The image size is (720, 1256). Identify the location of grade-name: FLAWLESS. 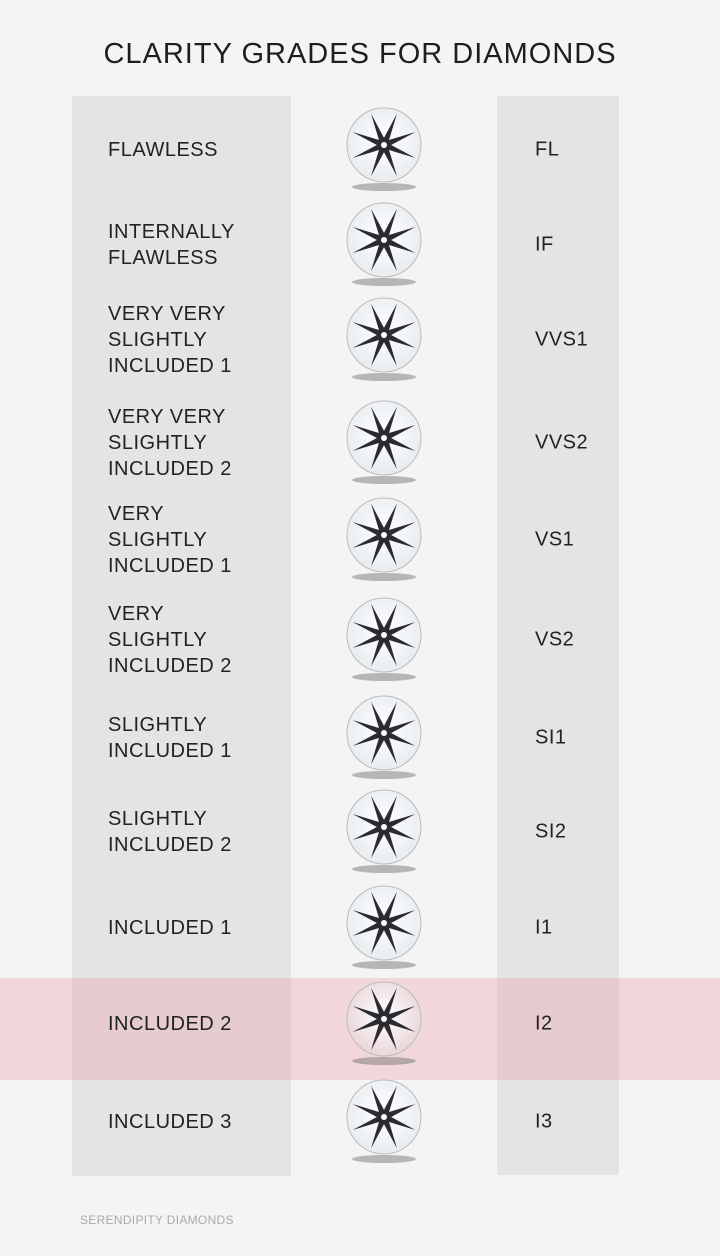
(163, 150).